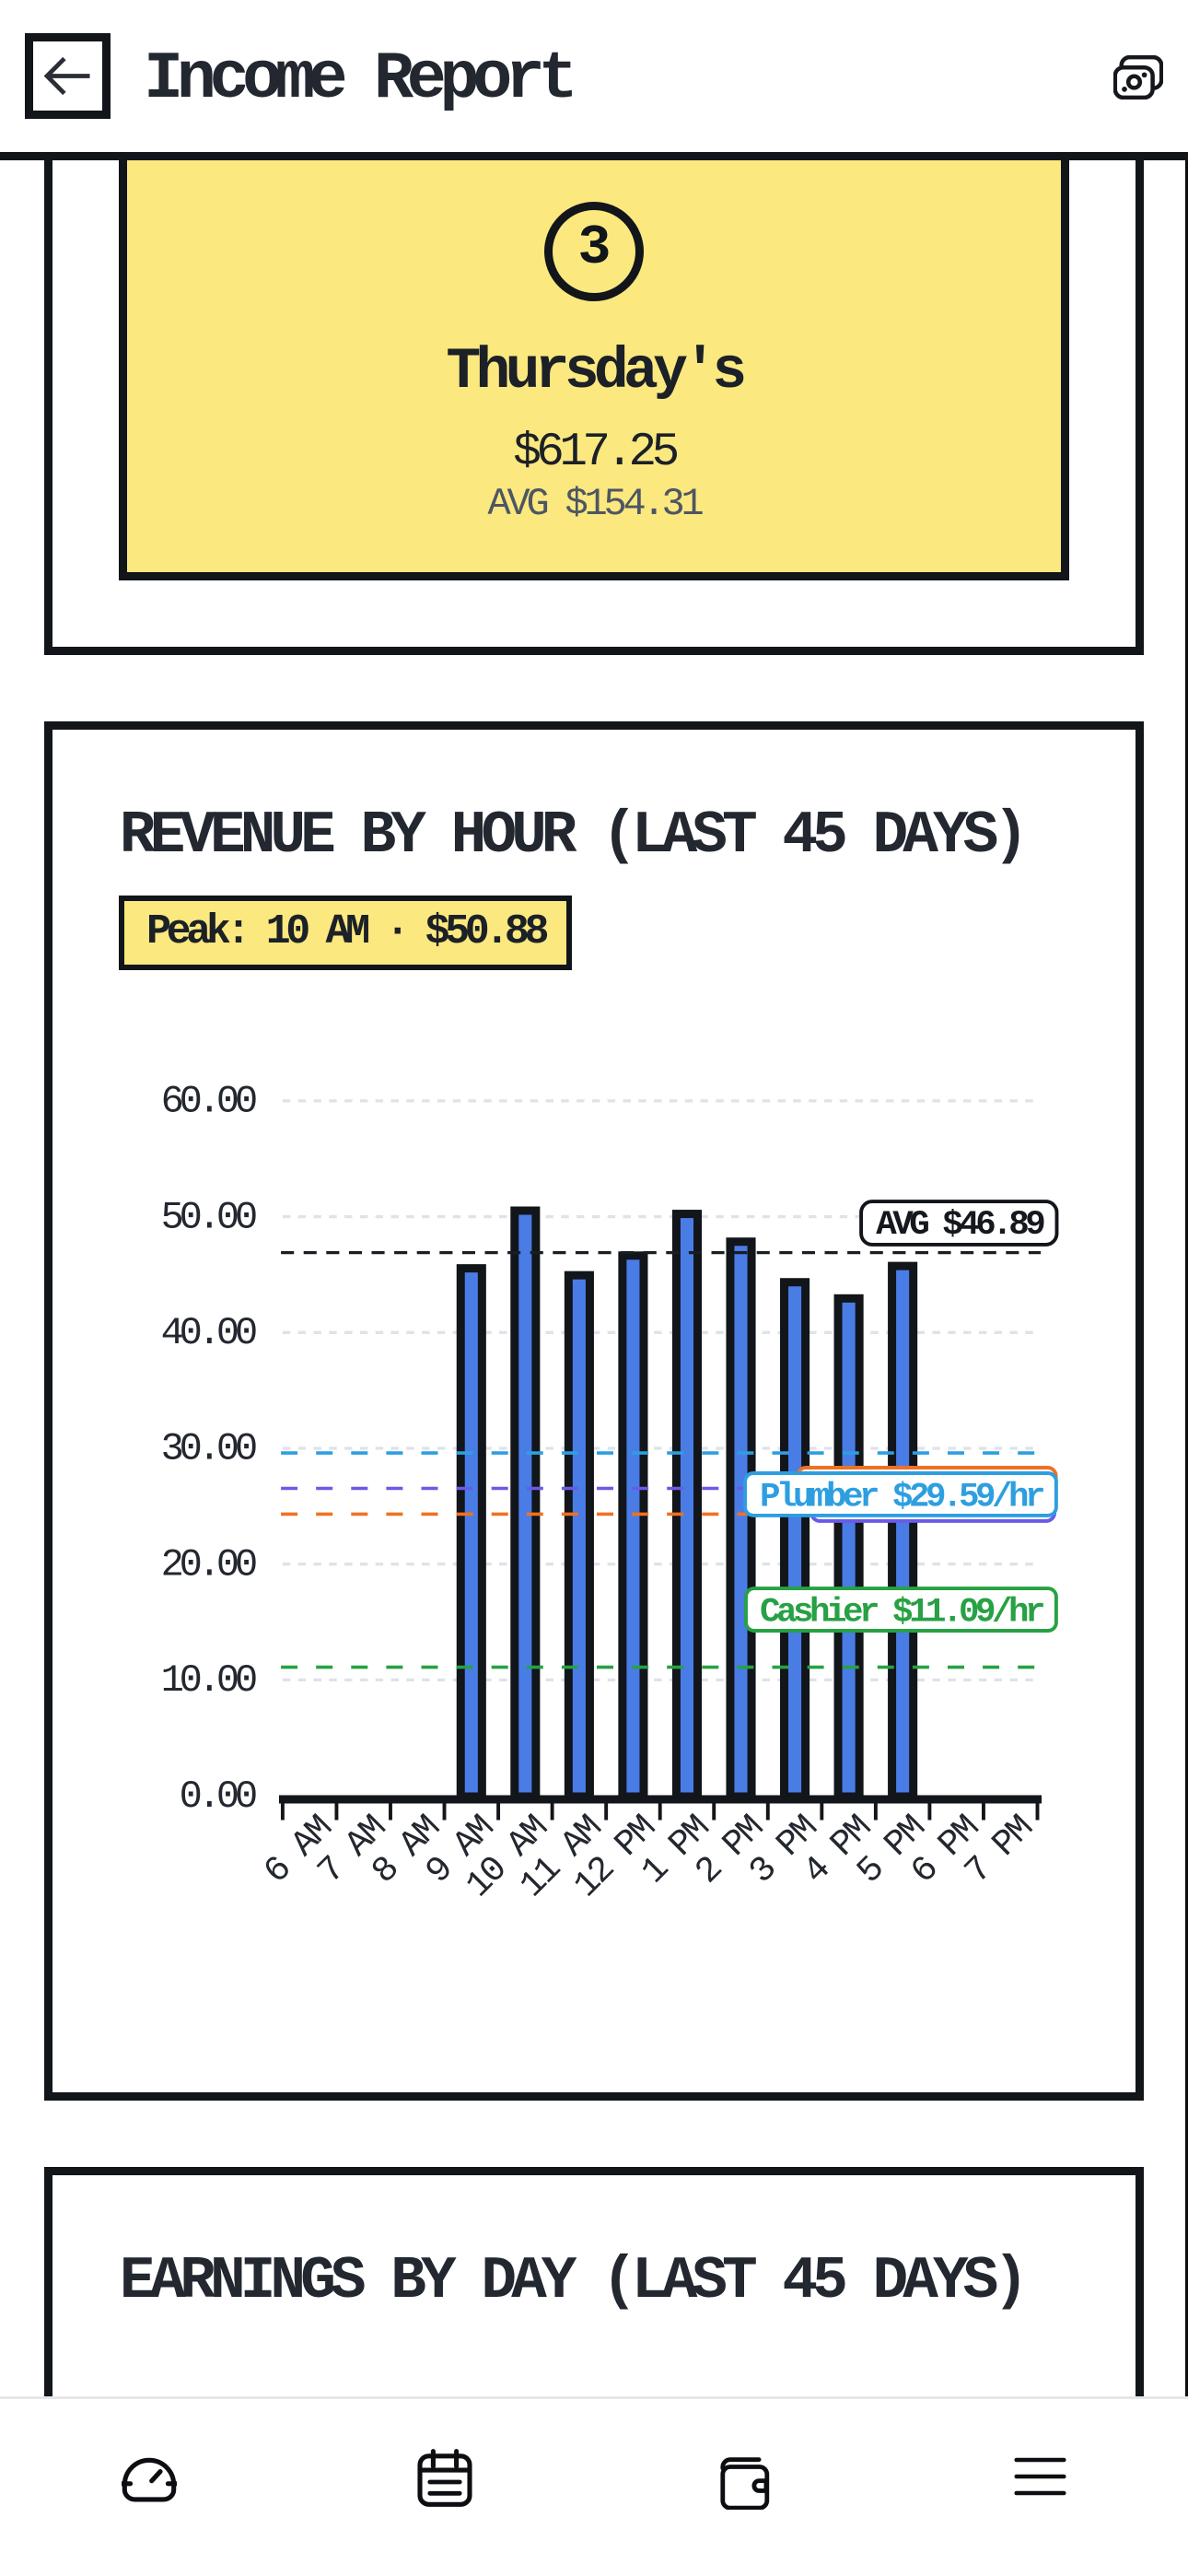 This screenshot has width=1188, height=2576. Describe the element at coordinates (208, 1449) in the screenshot. I see `svg-text: 30.00` at that location.